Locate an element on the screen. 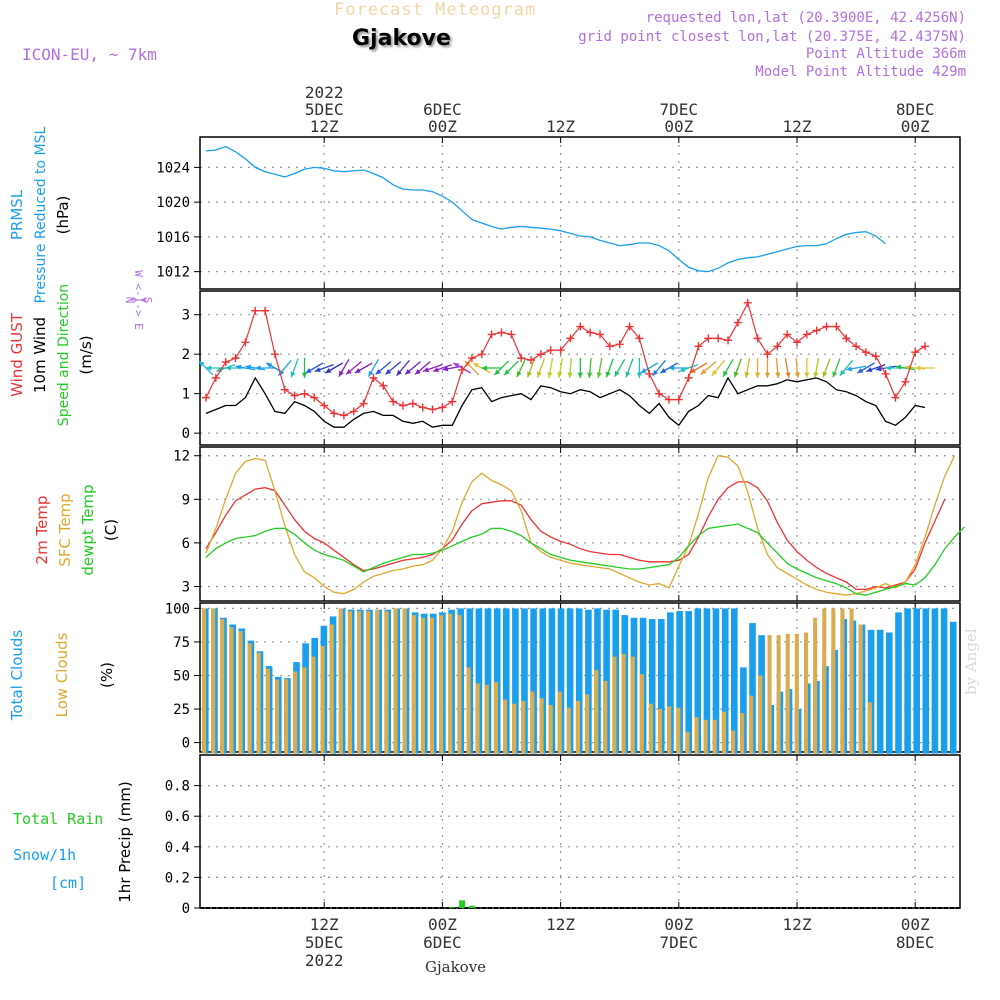  temperature-frame is located at coordinates (580, 524).